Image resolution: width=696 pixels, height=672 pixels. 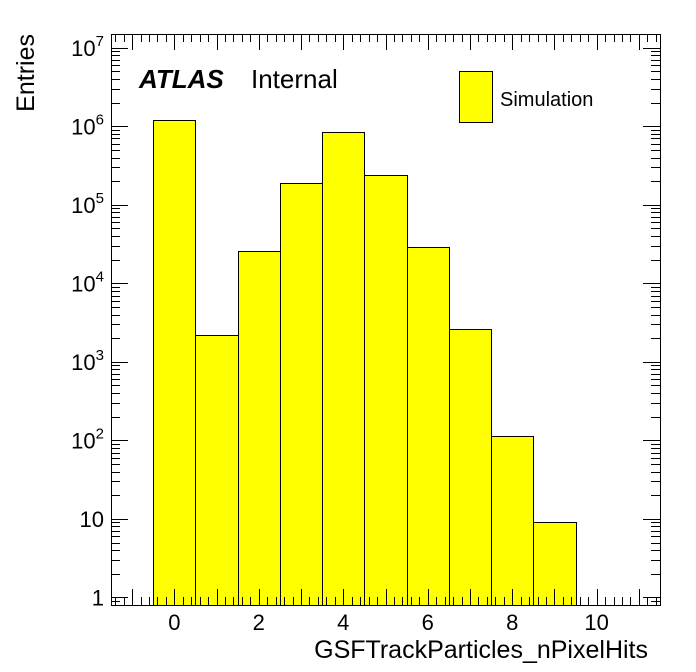 I want to click on x-tick-label: 10, so click(x=596, y=622).